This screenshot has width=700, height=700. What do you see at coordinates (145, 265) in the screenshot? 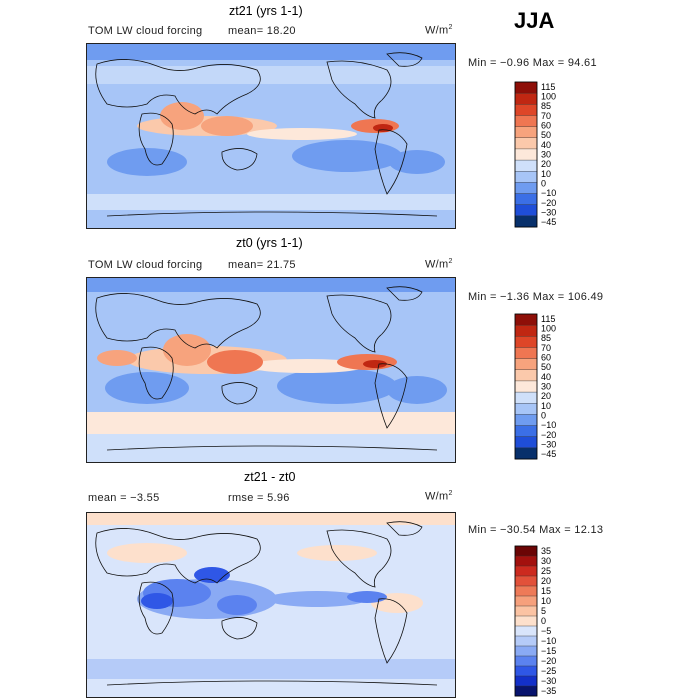
I see `panel-2-variable-label: TOM LW cloud forcing` at bounding box center [145, 265].